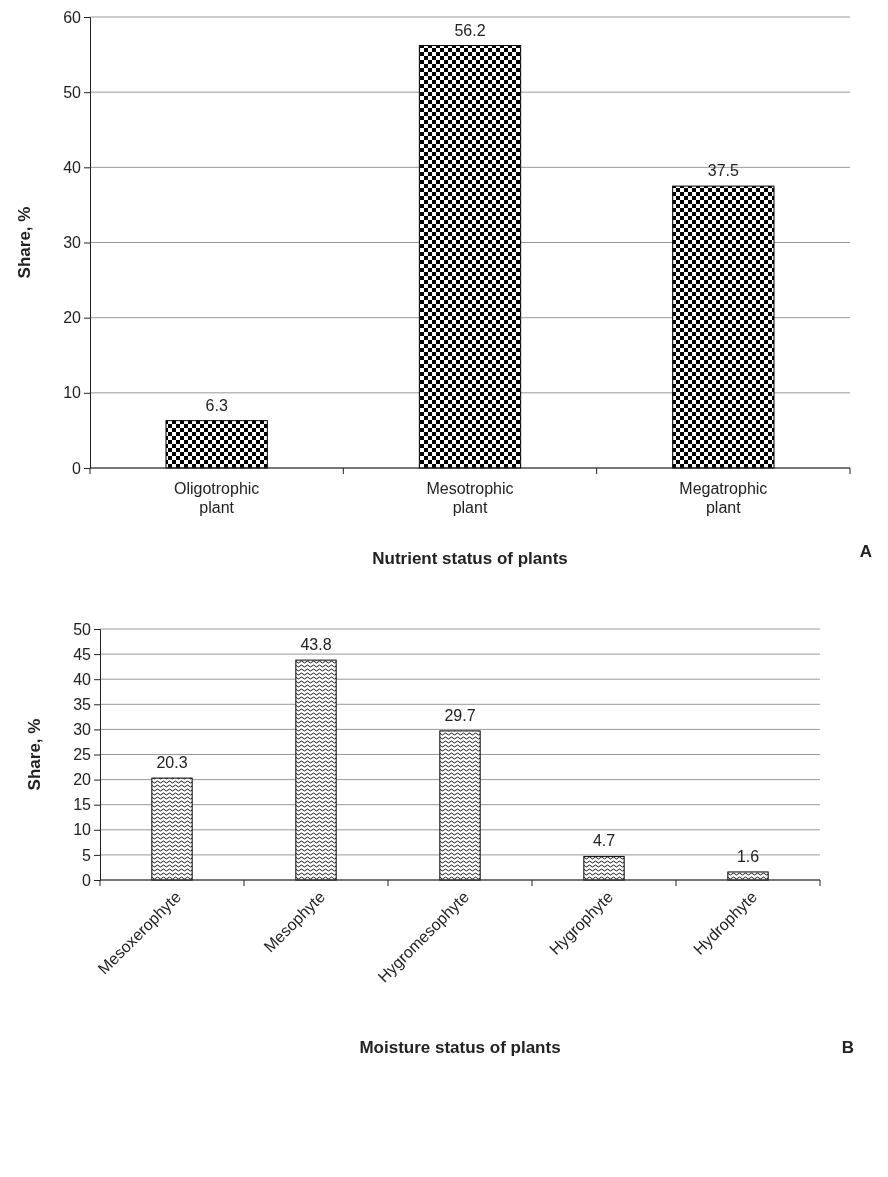 This screenshot has height=1177, width=888. I want to click on data-label: 20.3, so click(172, 763).